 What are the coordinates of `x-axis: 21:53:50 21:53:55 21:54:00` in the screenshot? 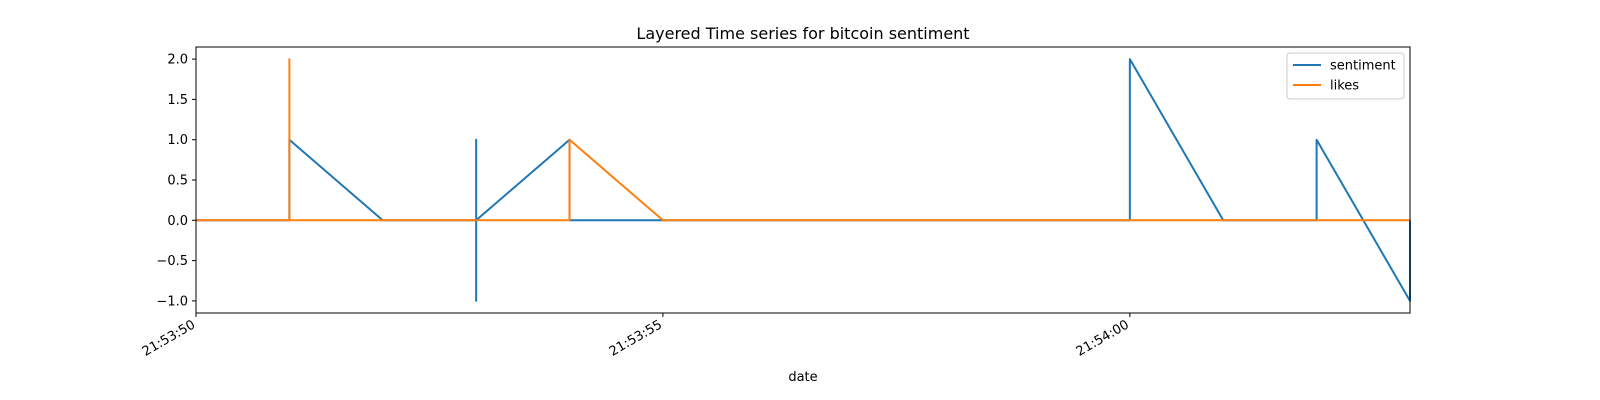 It's located at (636, 336).